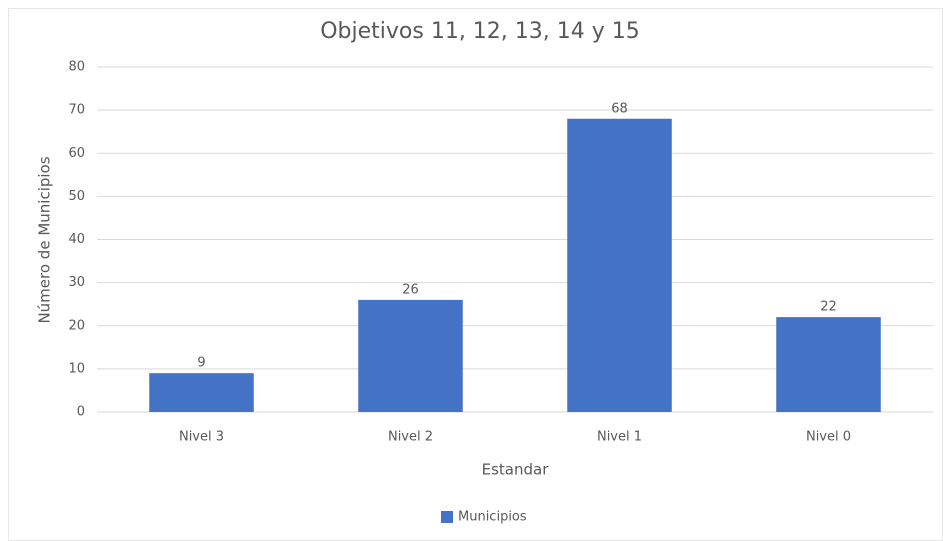  Describe the element at coordinates (81, 412) in the screenshot. I see `y-tick-label: 0` at that location.